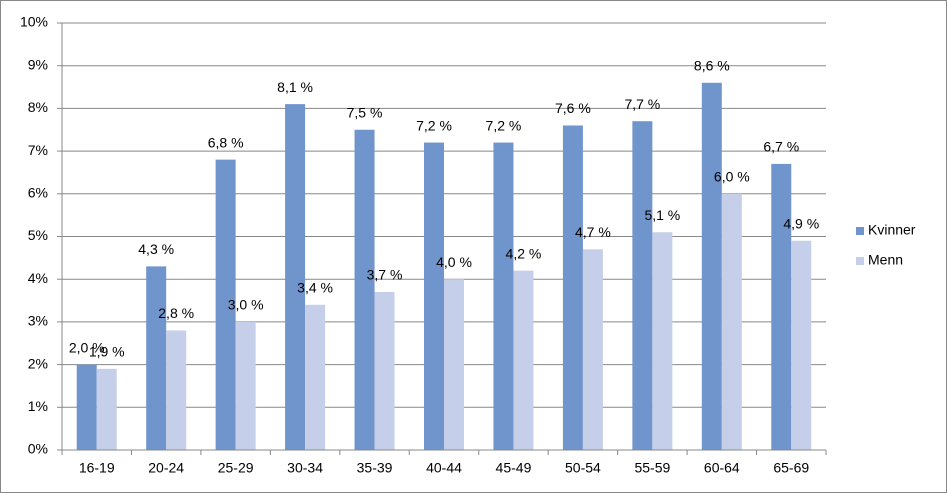 The height and width of the screenshot is (493, 947). What do you see at coordinates (38, 107) in the screenshot?
I see `y-tick-label: 8%` at bounding box center [38, 107].